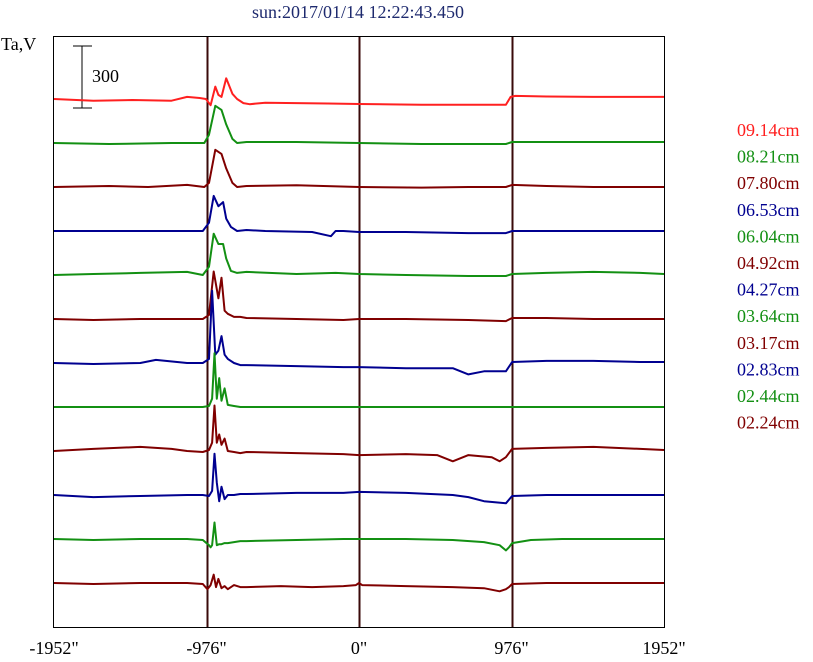 The width and height of the screenshot is (813, 662). Describe the element at coordinates (768, 290) in the screenshot. I see `legend-entry-04.27cm: 04.27cm` at that location.